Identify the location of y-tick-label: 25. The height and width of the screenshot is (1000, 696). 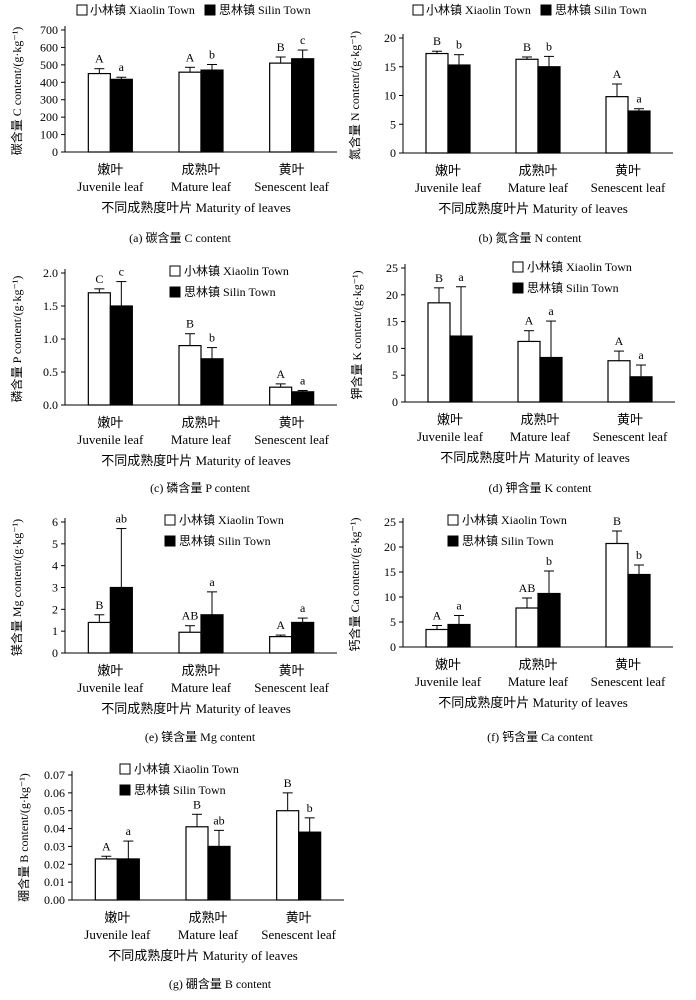
(392, 268).